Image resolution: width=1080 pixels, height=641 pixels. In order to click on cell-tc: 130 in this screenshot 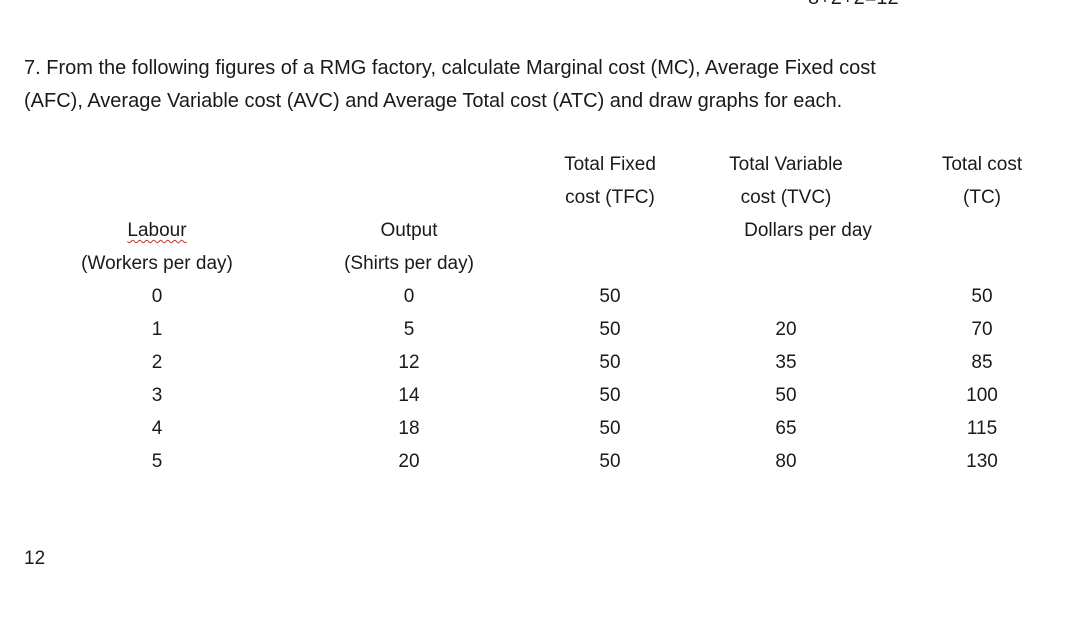, I will do `click(982, 461)`.